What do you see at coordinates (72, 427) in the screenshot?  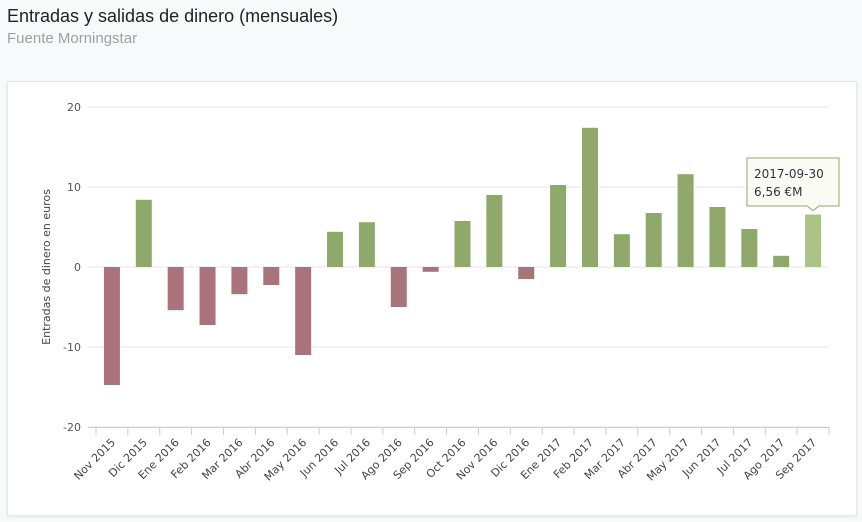 I see `y-tick-label: -20` at bounding box center [72, 427].